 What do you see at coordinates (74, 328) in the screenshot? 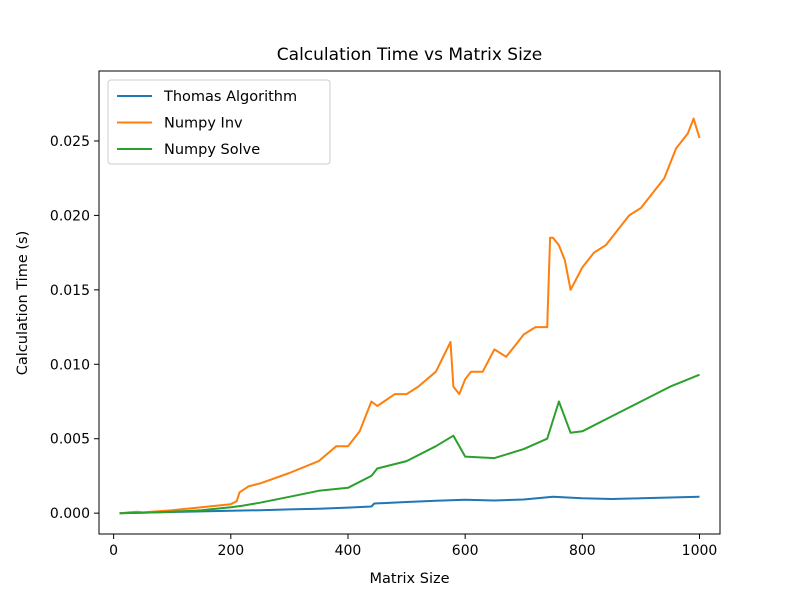
I see `y-axis: 0.000 0.005 0.010 0.015 0.020 0.025` at bounding box center [74, 328].